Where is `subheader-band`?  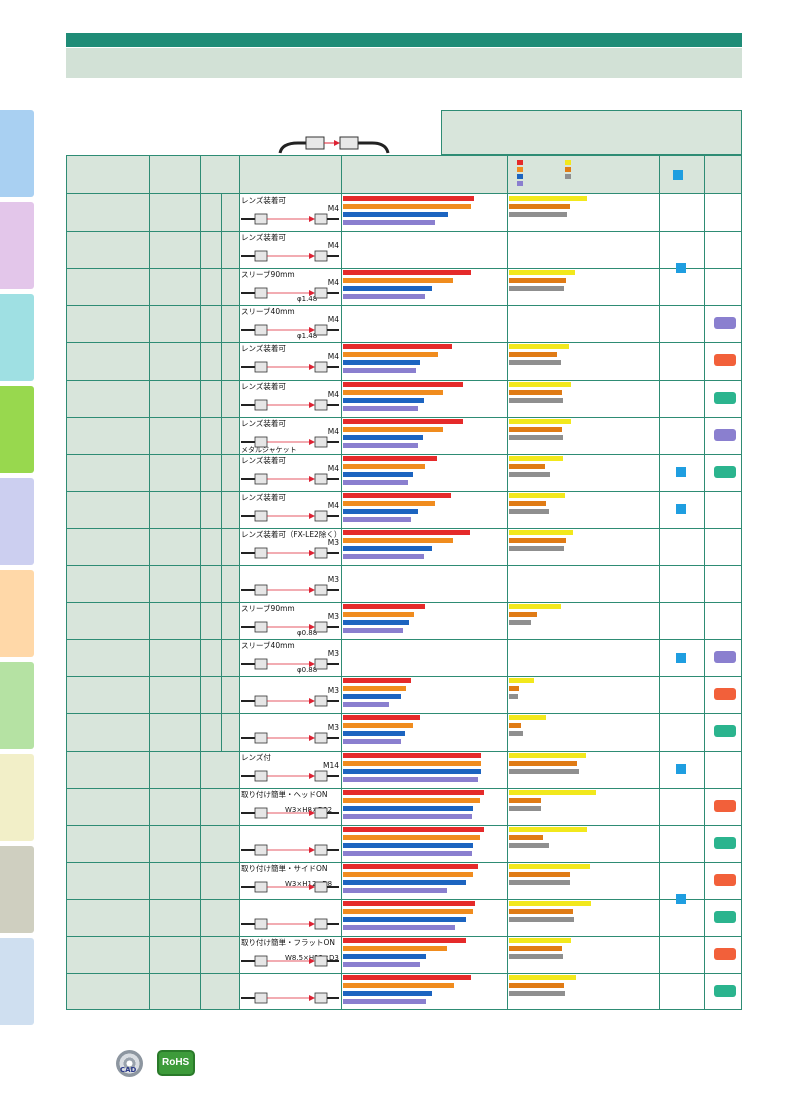 subheader-band is located at coordinates (404, 63).